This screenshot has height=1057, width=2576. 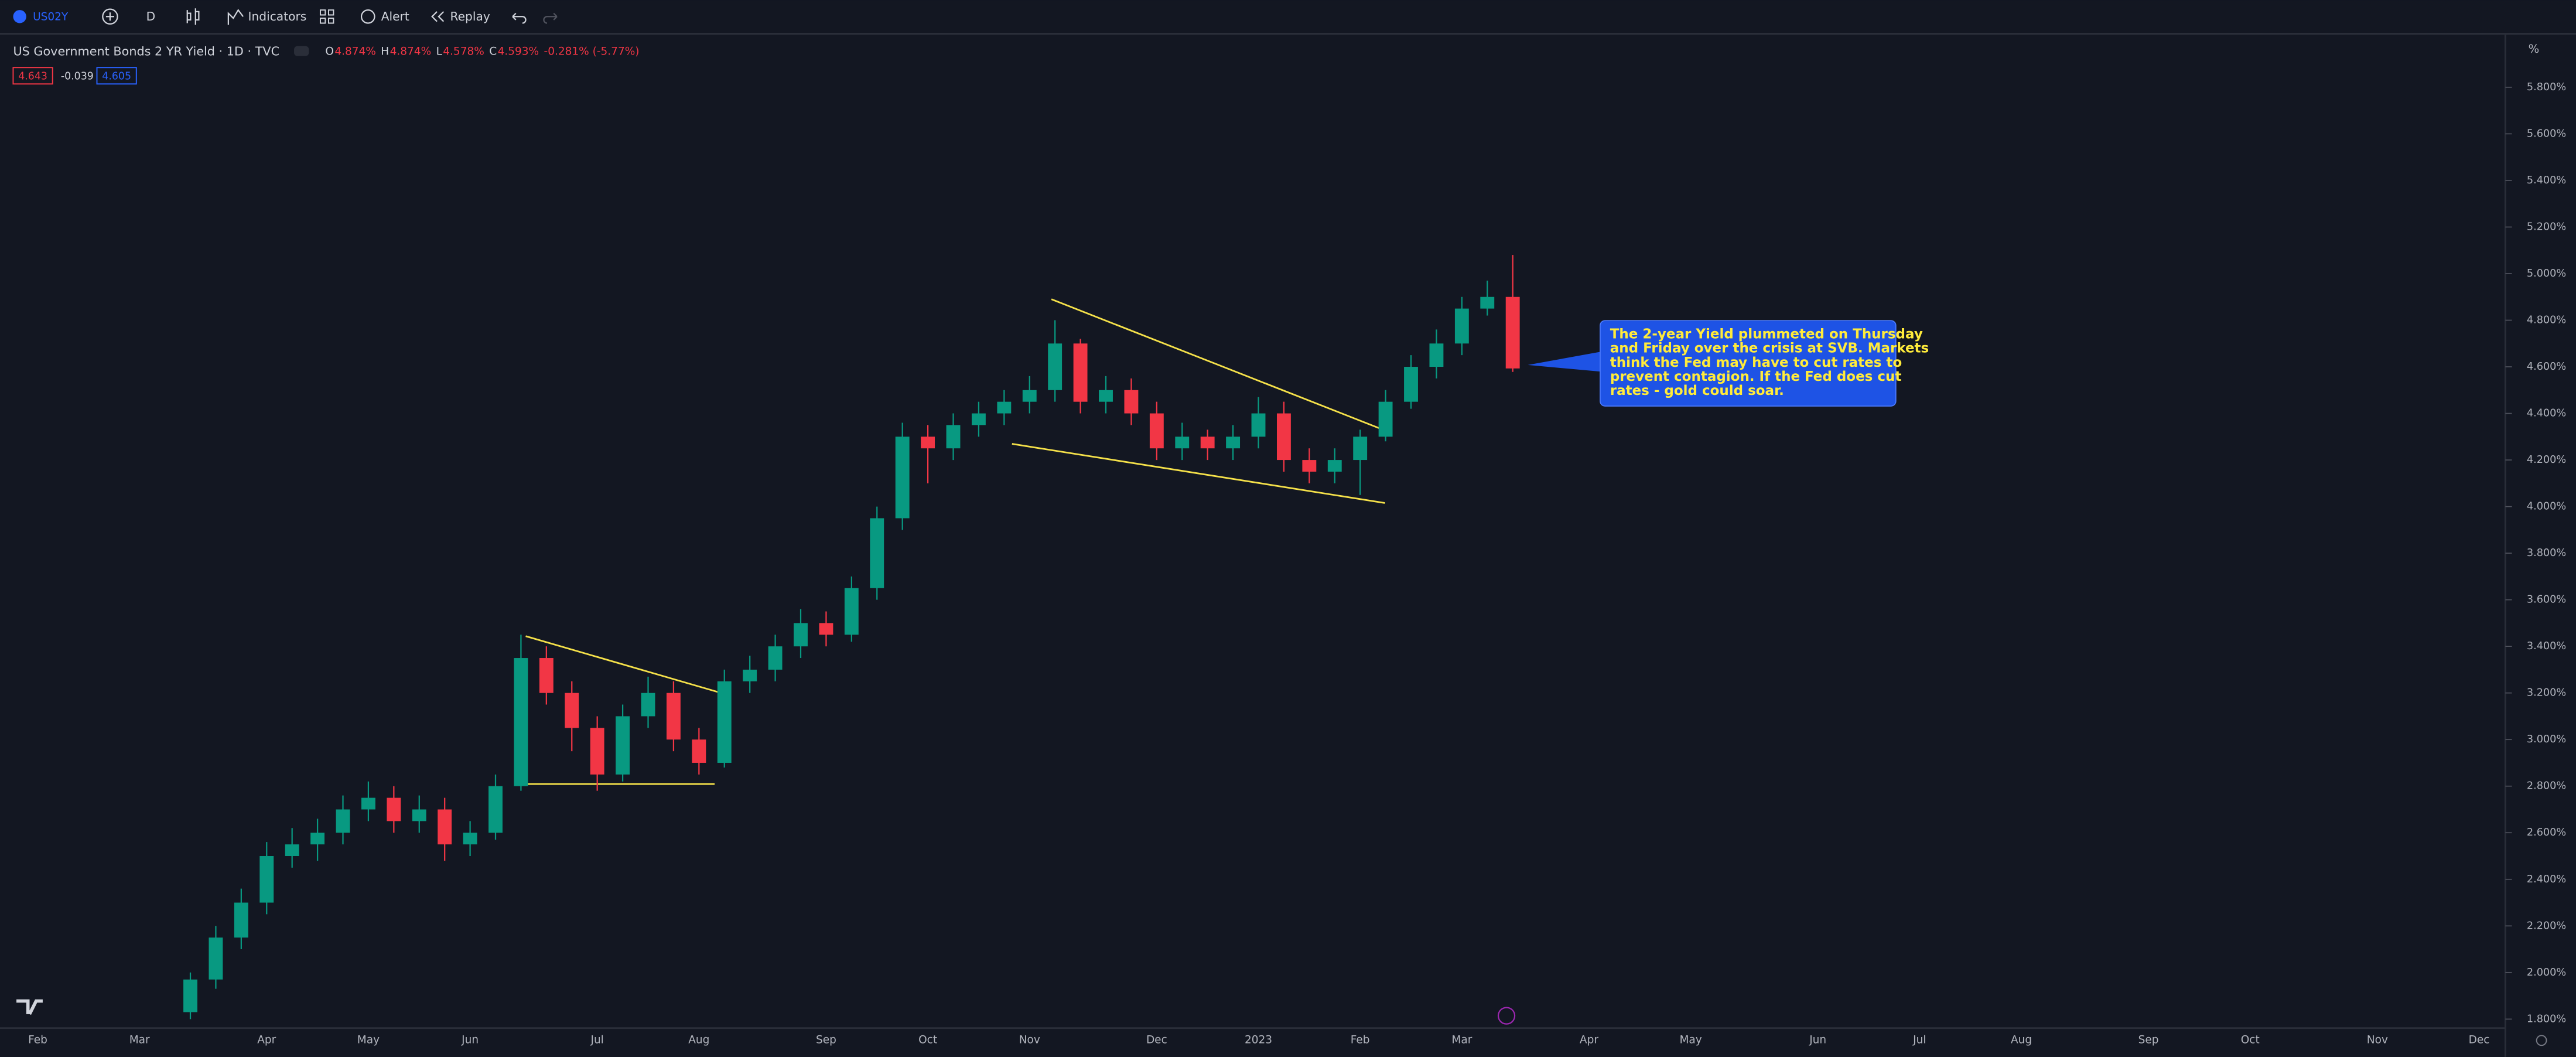 I want to click on y-tick-label: 4.200%, so click(x=2546, y=460).